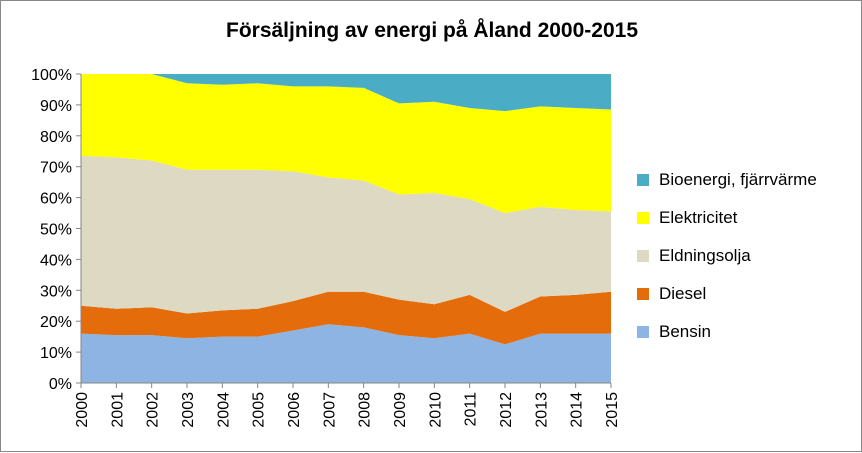  I want to click on legend-label: Diesel, so click(683, 293).